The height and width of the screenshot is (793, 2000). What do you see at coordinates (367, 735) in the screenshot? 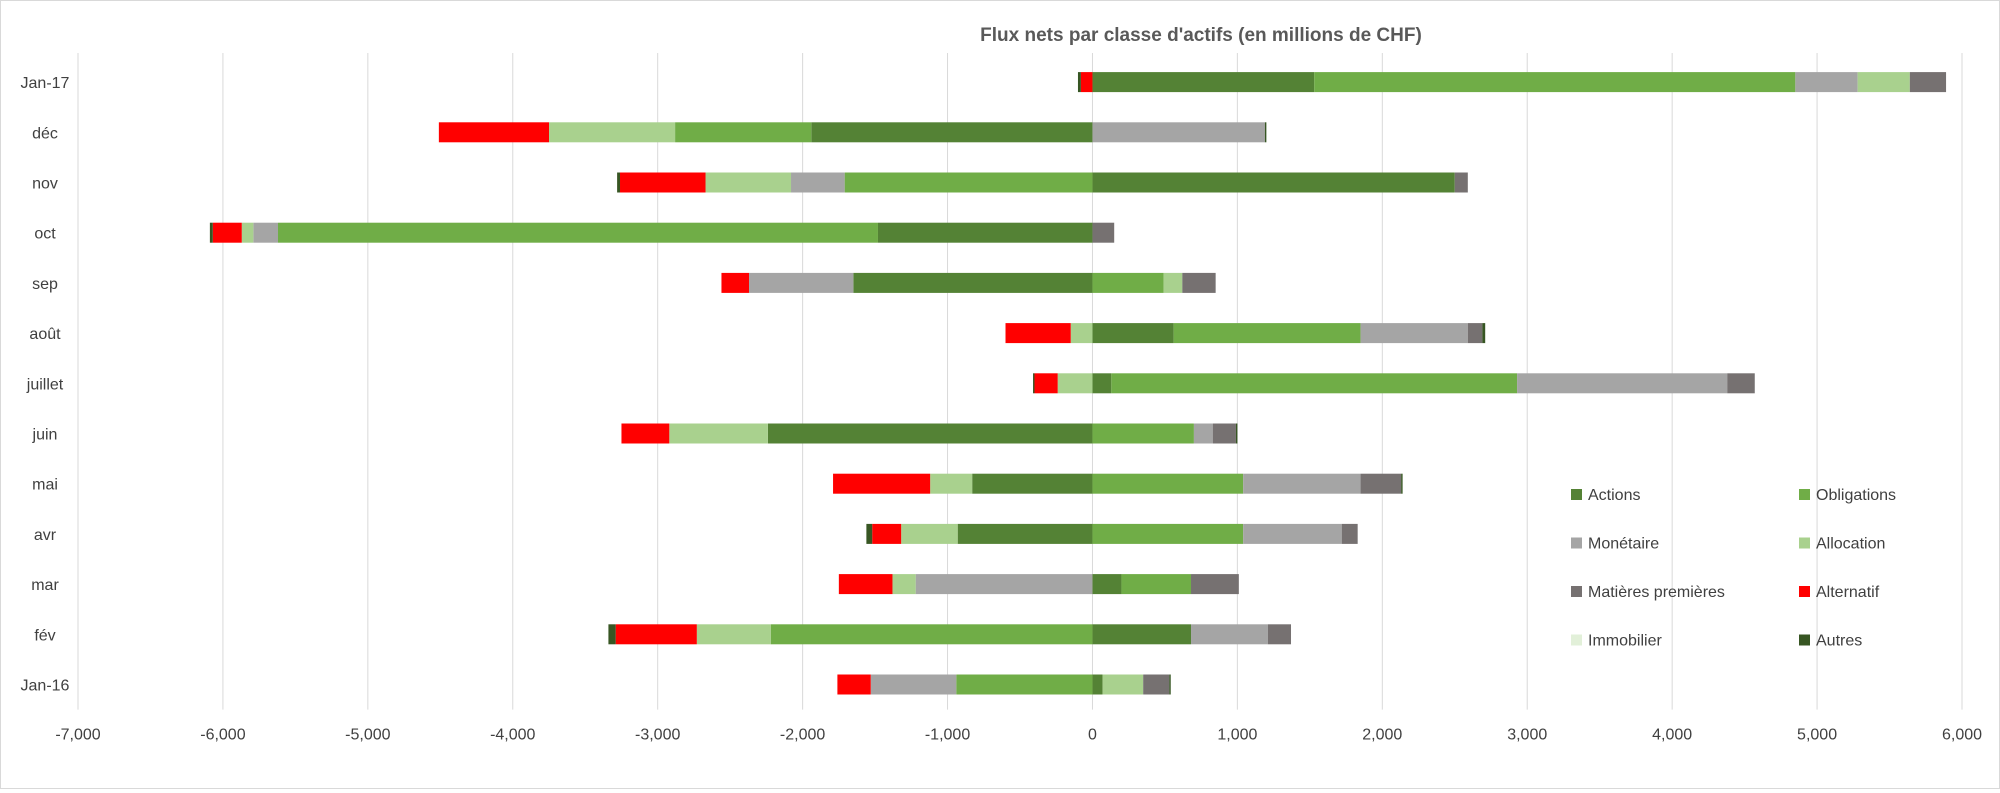
I see `x-tick-label: -5,000` at bounding box center [367, 735].